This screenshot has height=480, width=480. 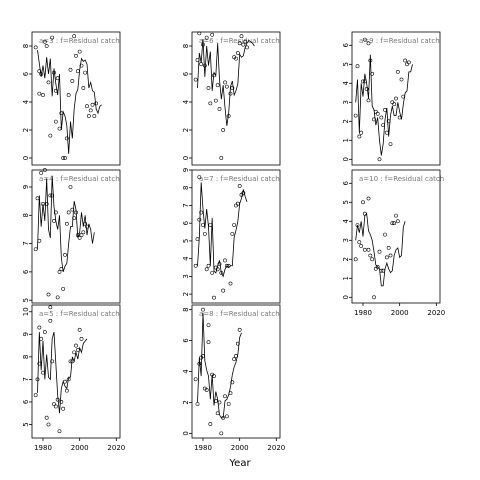 What do you see at coordinates (240, 463) in the screenshot?
I see `x-axis-label: Year` at bounding box center [240, 463].